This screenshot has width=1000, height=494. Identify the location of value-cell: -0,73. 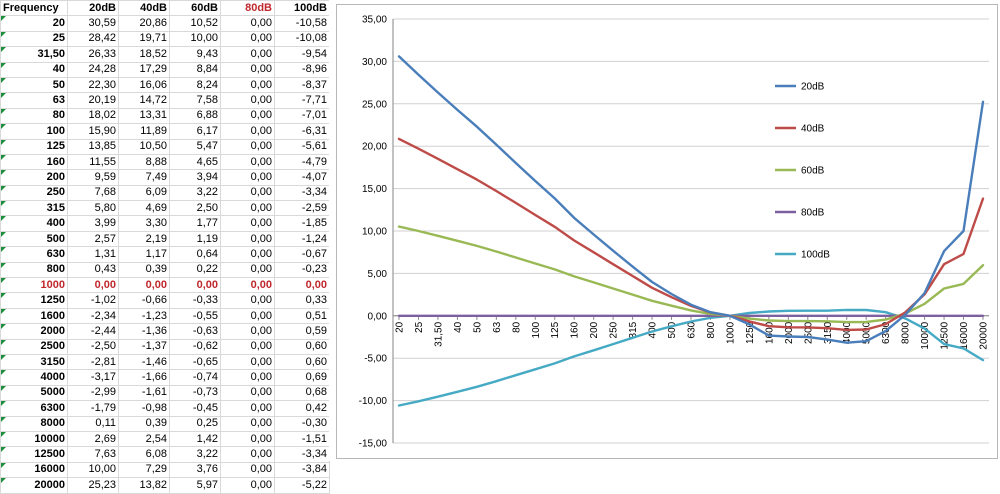
(195, 393).